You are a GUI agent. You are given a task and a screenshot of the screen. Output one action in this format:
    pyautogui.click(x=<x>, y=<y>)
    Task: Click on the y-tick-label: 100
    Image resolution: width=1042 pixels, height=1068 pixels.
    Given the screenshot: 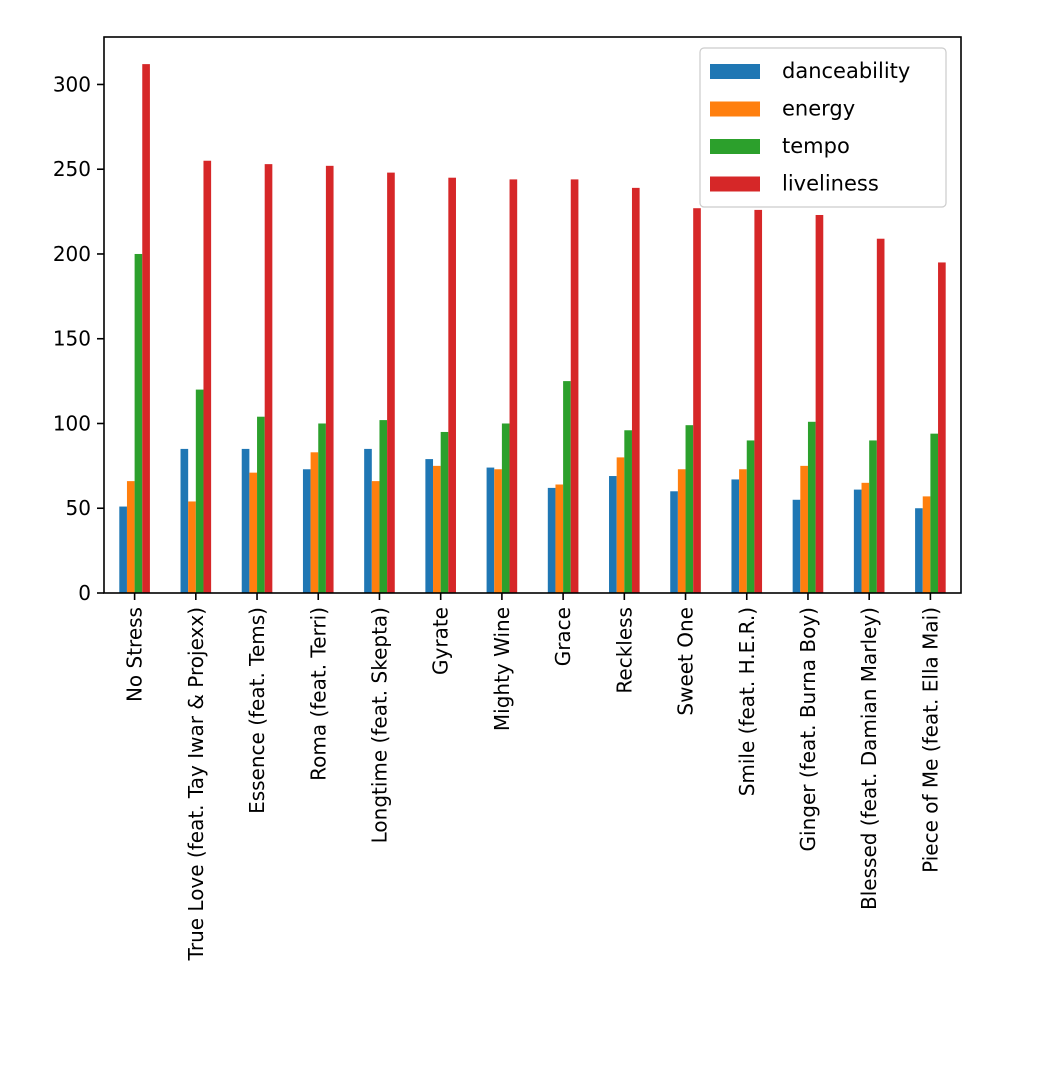 What is the action you would take?
    pyautogui.click(x=72, y=423)
    